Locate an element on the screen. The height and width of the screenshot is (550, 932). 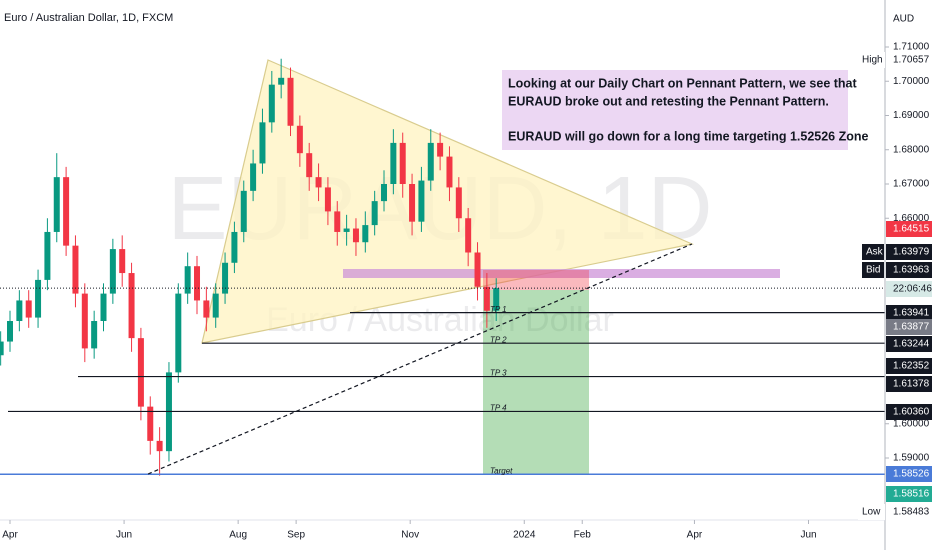
y-tick-label: 1.69000 is located at coordinates (911, 115).